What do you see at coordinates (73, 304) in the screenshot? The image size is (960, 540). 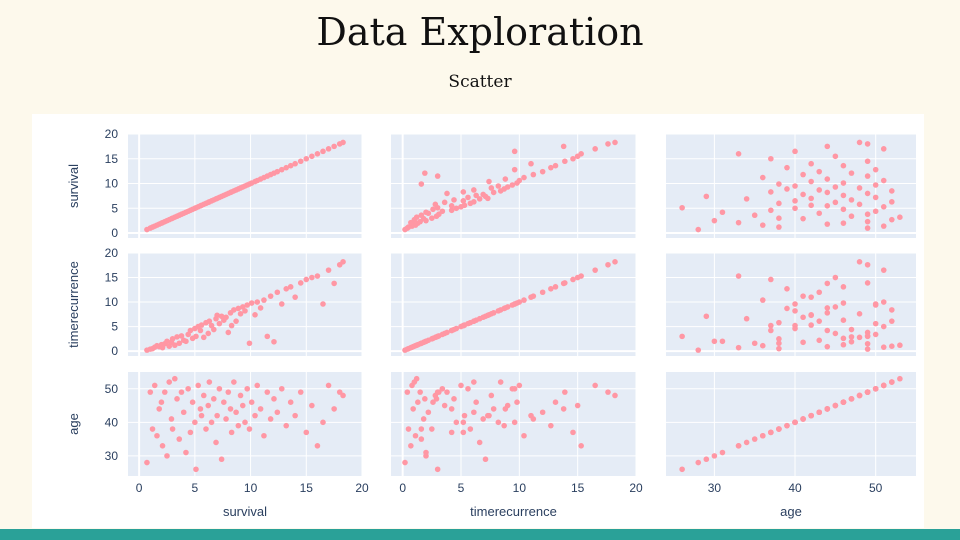 I see `y-axis-label: timerecurrence` at bounding box center [73, 304].